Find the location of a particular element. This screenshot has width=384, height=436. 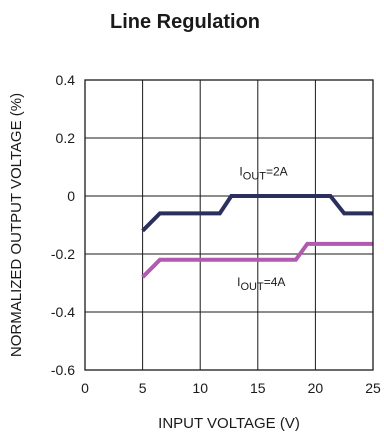

y-tick-label: -0.4 is located at coordinates (63, 312).